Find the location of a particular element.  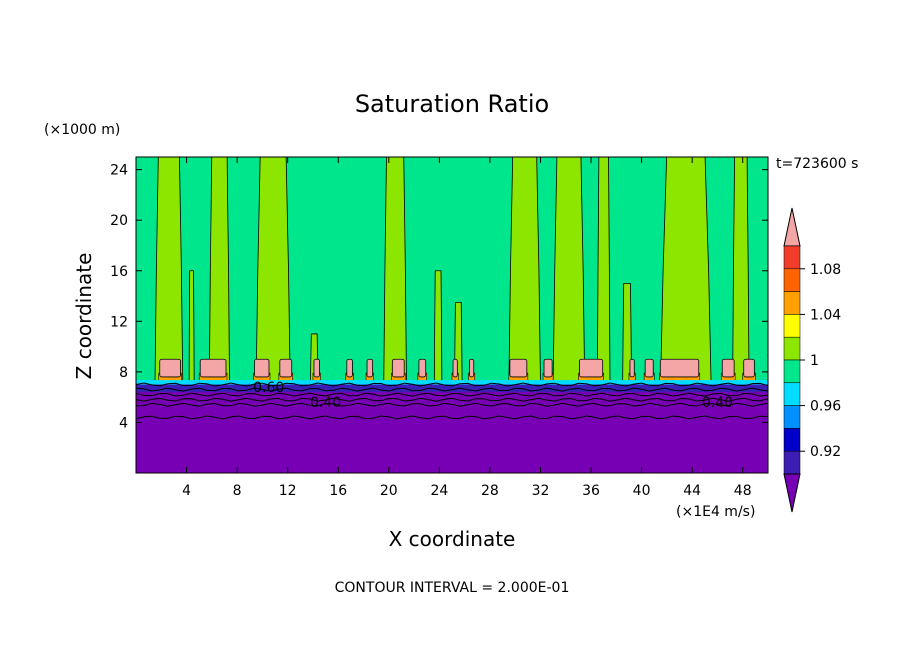

transition-band-indigo is located at coordinates (452, 388).